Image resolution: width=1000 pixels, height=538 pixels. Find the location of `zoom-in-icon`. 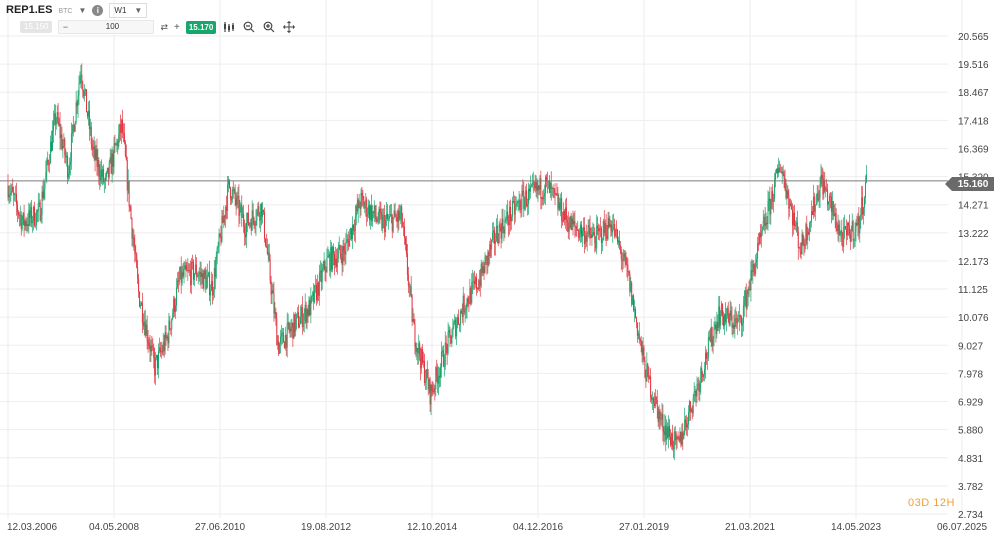

zoom-in-icon is located at coordinates (269, 27).